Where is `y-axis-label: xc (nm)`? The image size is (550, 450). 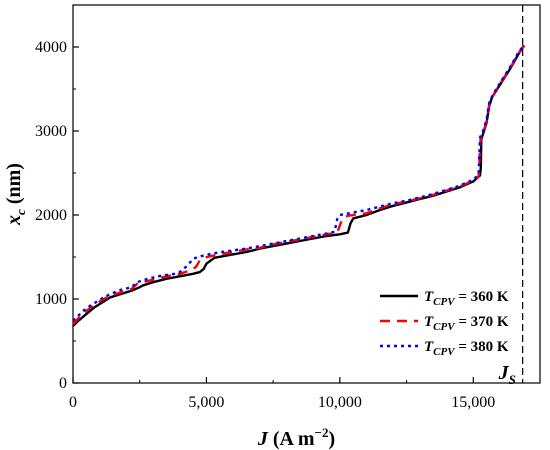
y-axis-label: xc (nm) is located at coordinates (15, 194).